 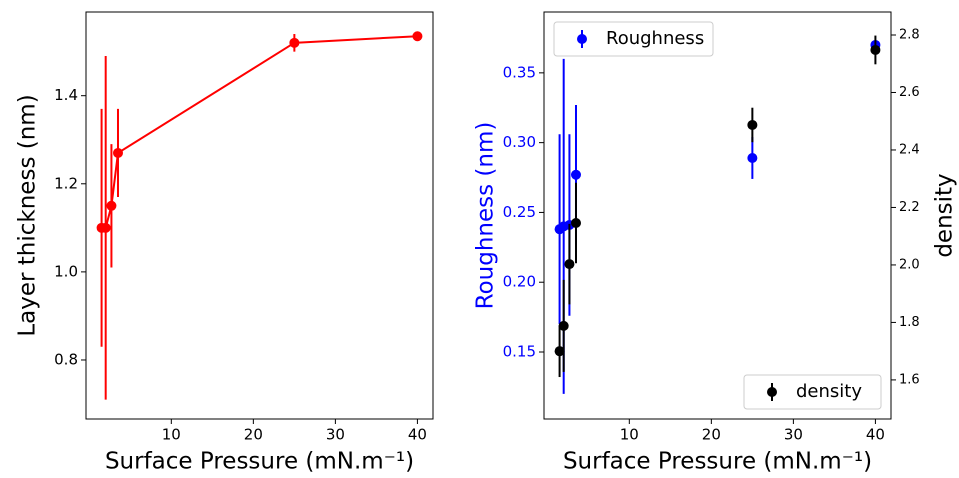 What do you see at coordinates (519, 282) in the screenshot?
I see `y-tick-label: 0.20` at bounding box center [519, 282].